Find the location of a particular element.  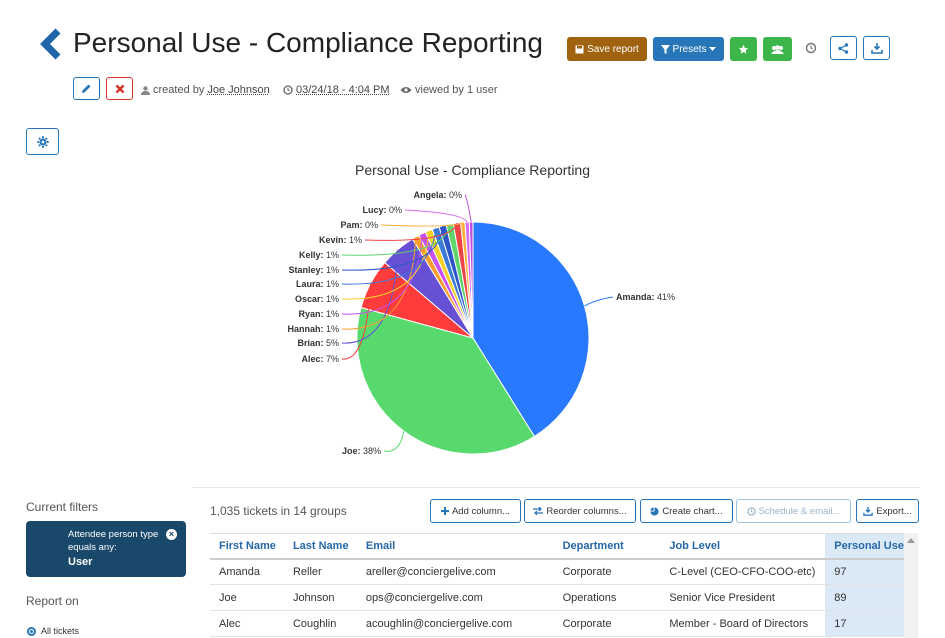

presets-dropdown-button: Presets is located at coordinates (688, 49).